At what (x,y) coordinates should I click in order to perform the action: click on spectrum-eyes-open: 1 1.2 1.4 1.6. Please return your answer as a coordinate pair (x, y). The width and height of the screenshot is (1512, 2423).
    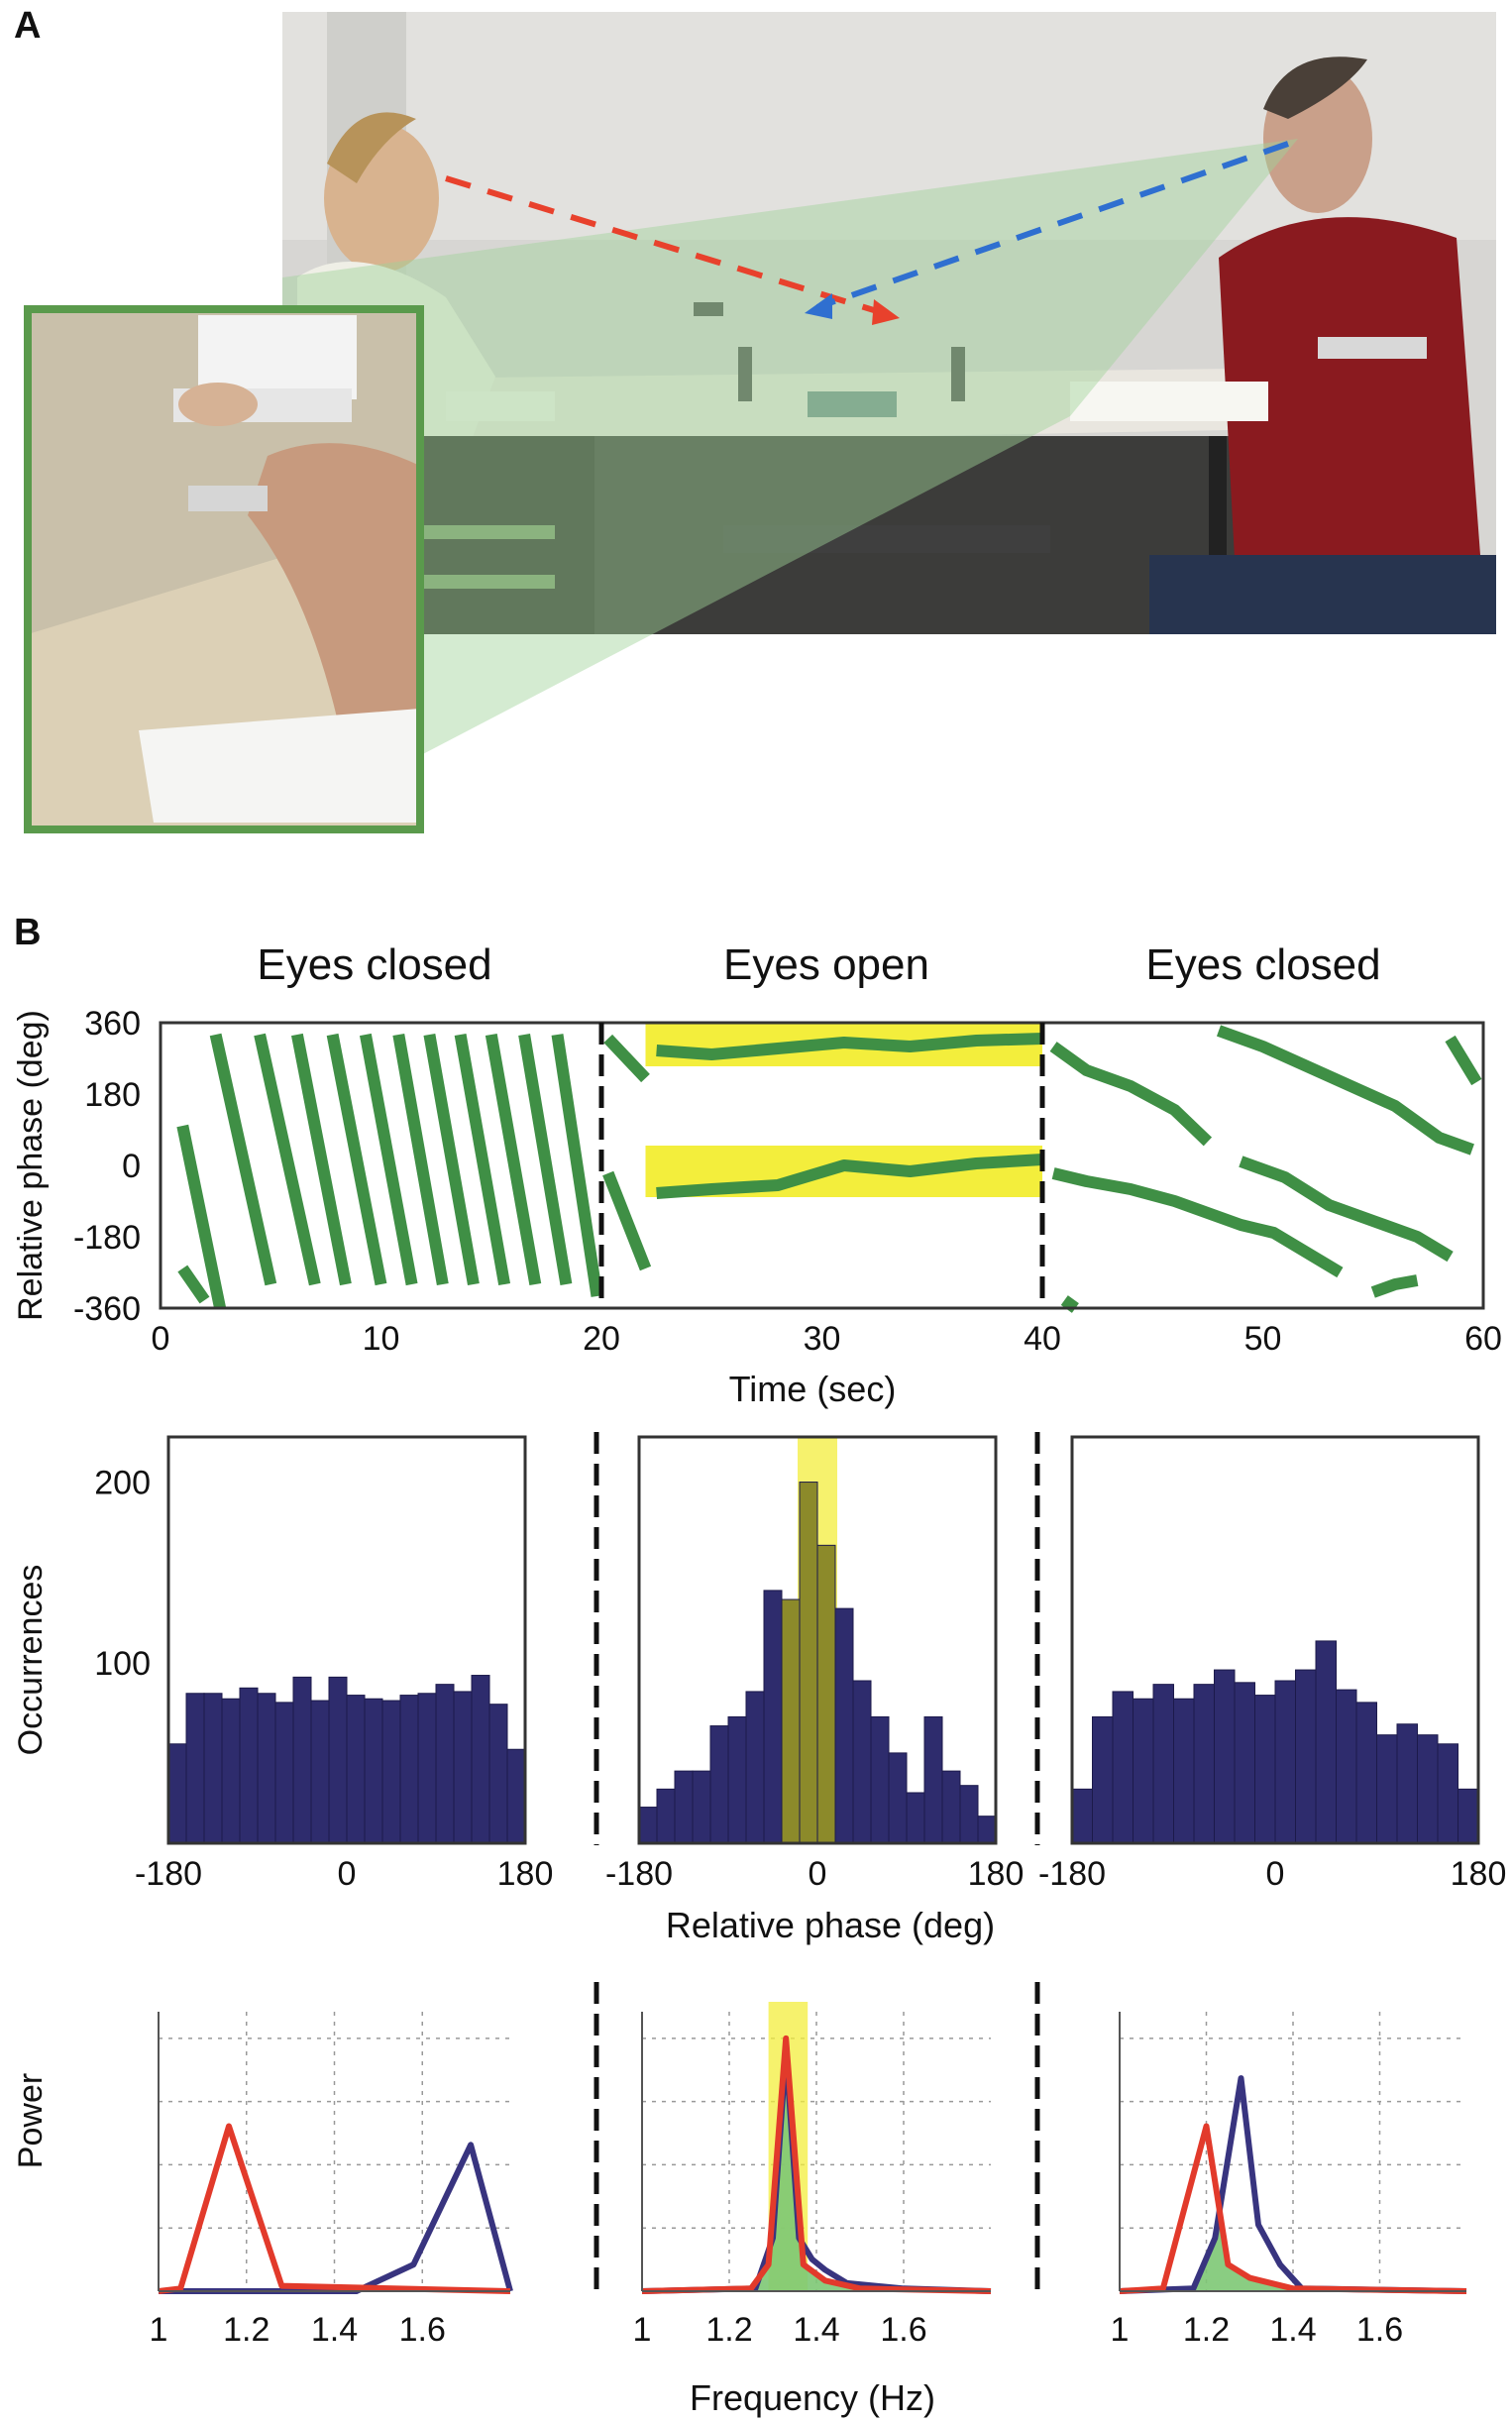
    Looking at the image, I should click on (812, 2175).